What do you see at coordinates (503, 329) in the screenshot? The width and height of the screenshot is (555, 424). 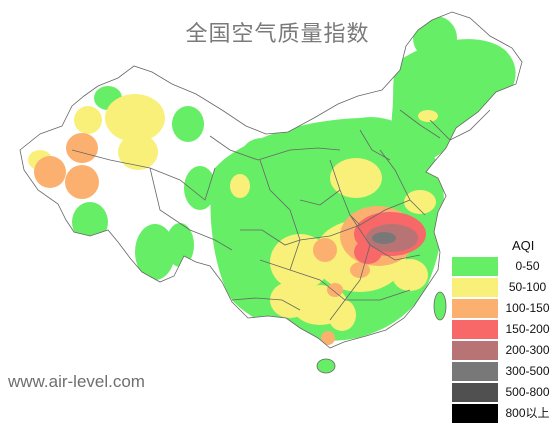 I see `legend-item-150-200: 150-200` at bounding box center [503, 329].